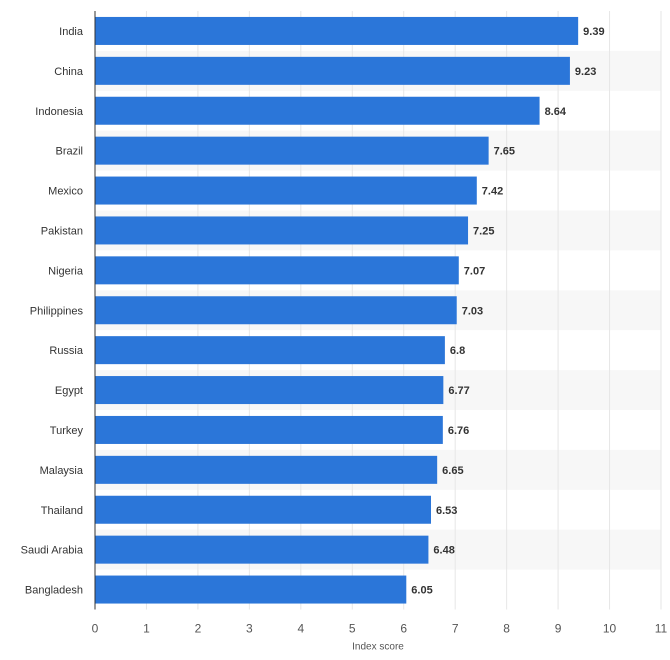 The height and width of the screenshot is (660, 670). What do you see at coordinates (556, 112) in the screenshot?
I see `data-label: 8.64` at bounding box center [556, 112].